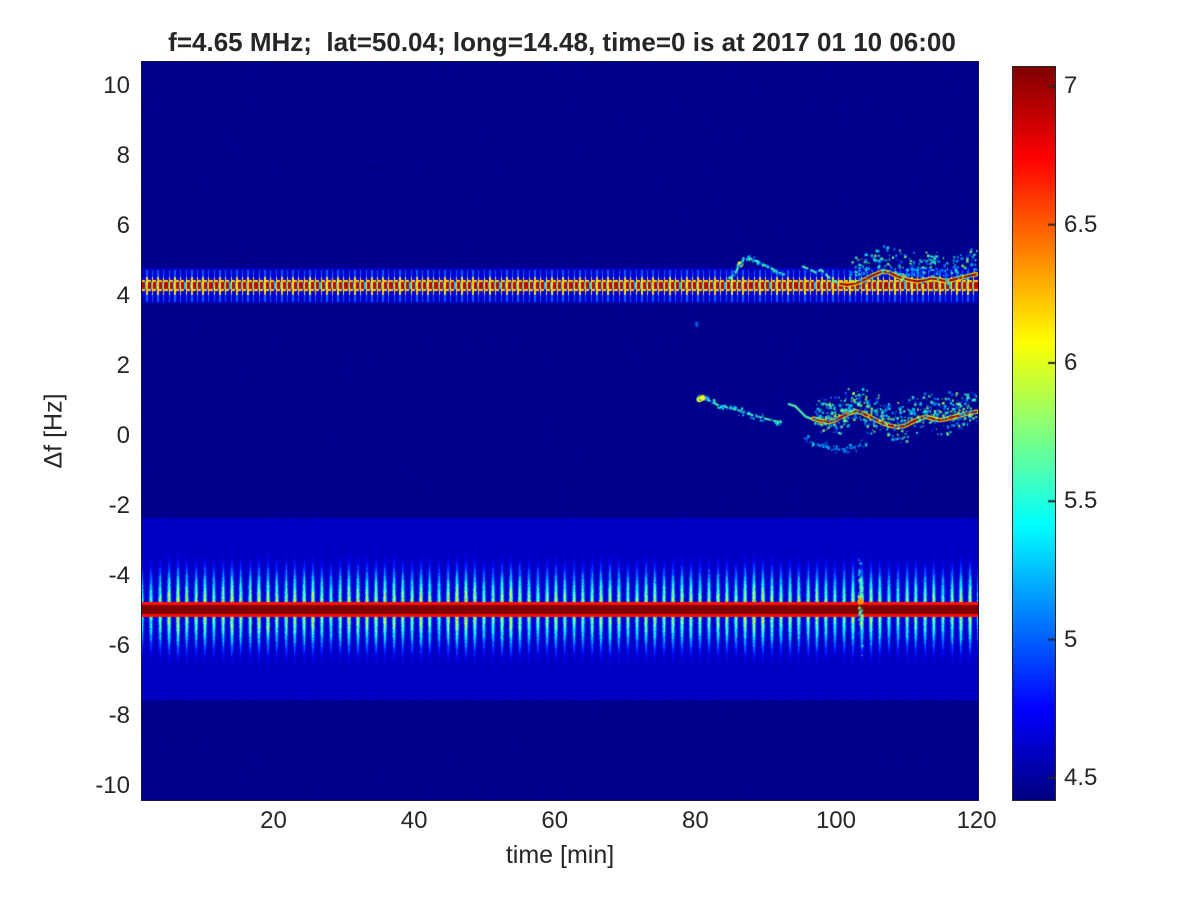 The image size is (1200, 900). Describe the element at coordinates (976, 820) in the screenshot. I see `x-tick-label: 120` at that location.